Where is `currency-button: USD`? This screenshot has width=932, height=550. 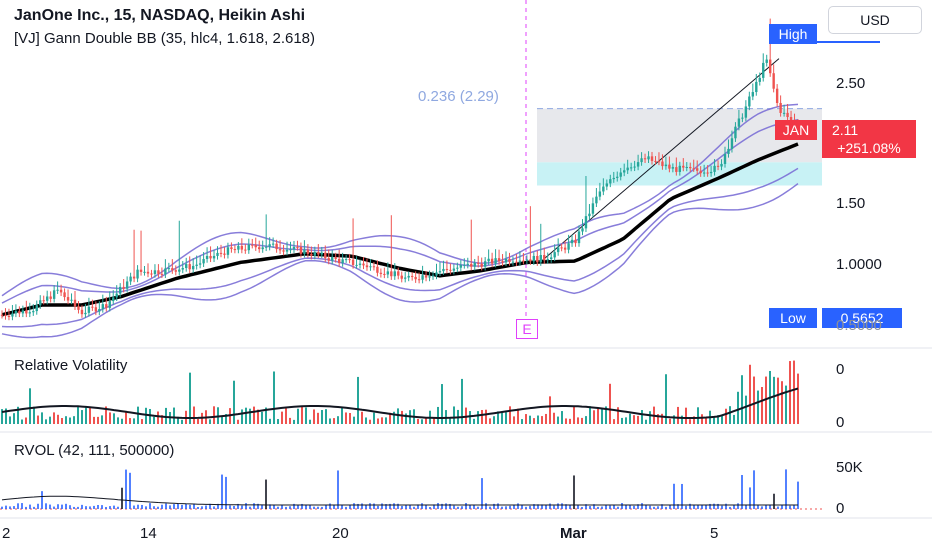 currency-button: USD is located at coordinates (875, 20).